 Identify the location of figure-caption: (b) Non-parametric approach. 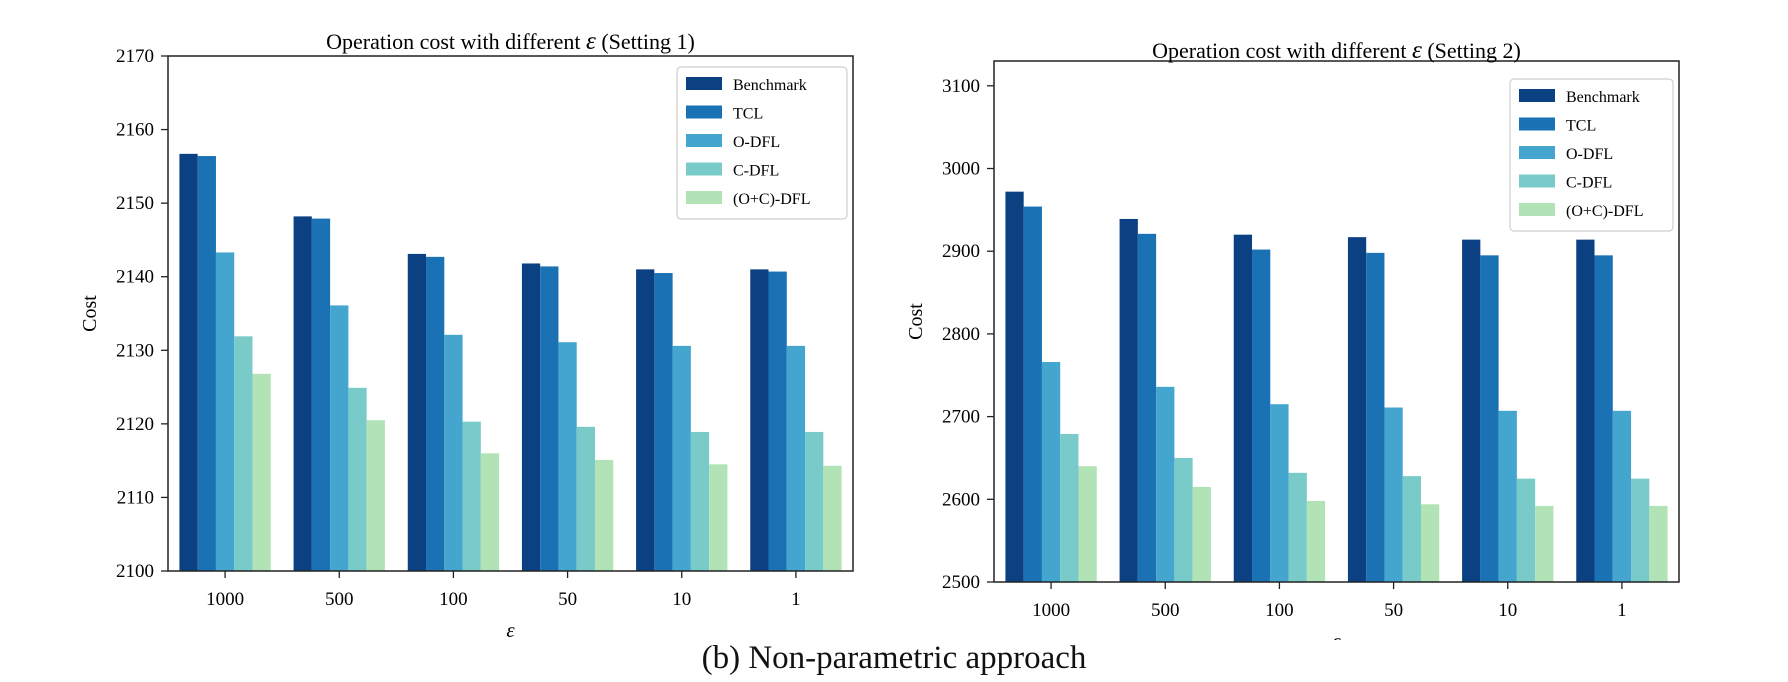
(894, 658).